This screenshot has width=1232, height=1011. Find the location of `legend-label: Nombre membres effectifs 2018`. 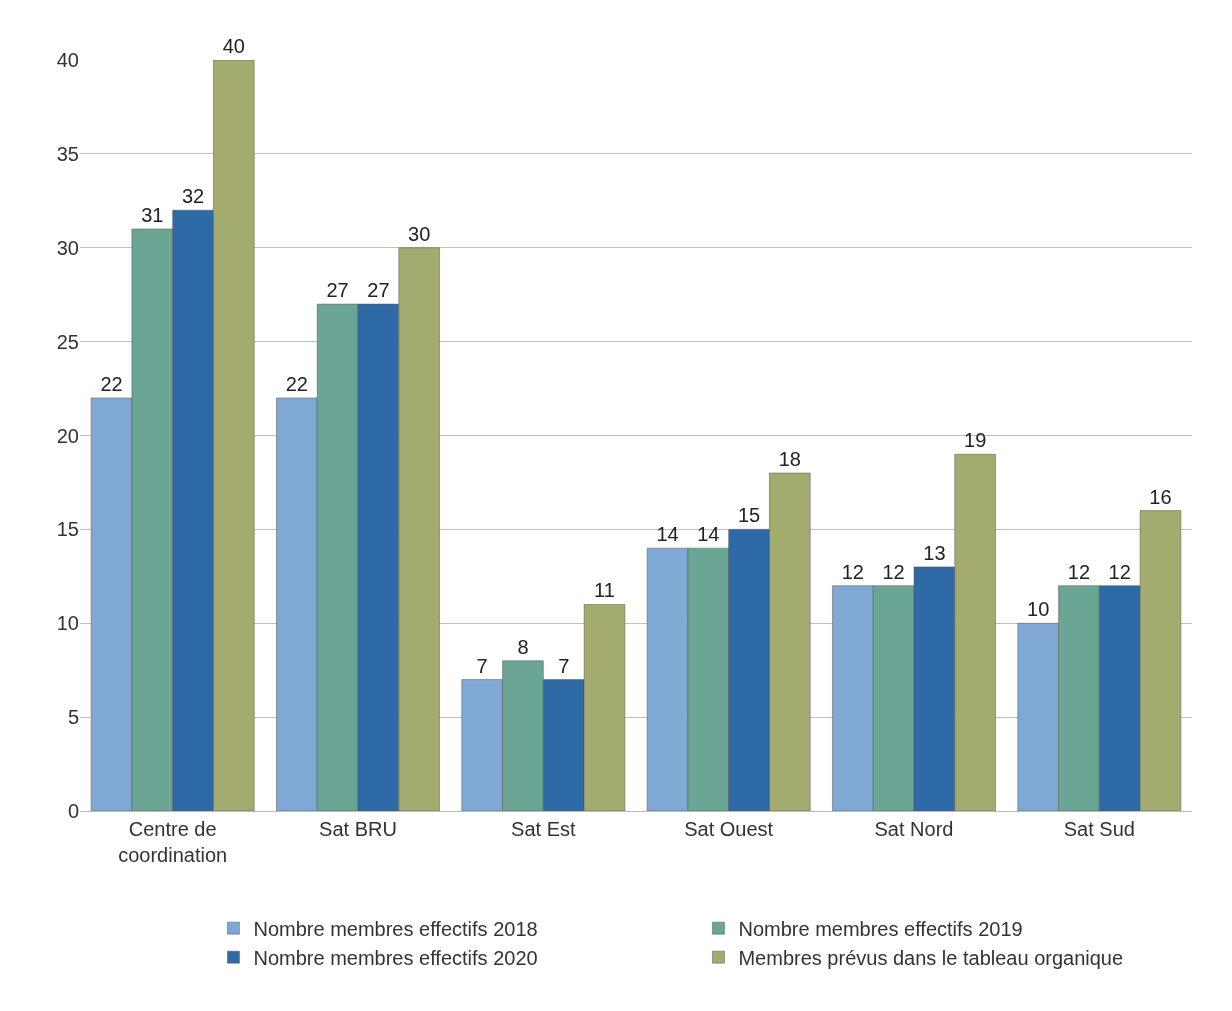

legend-label: Nombre membres effectifs 2018 is located at coordinates (395, 928).